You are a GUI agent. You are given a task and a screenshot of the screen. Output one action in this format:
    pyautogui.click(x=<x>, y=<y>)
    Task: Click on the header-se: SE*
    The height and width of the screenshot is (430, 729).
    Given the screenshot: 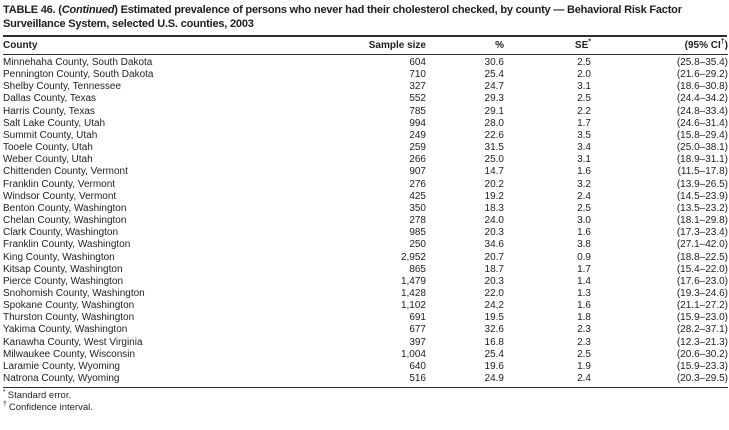 What is the action you would take?
    pyautogui.click(x=547, y=46)
    